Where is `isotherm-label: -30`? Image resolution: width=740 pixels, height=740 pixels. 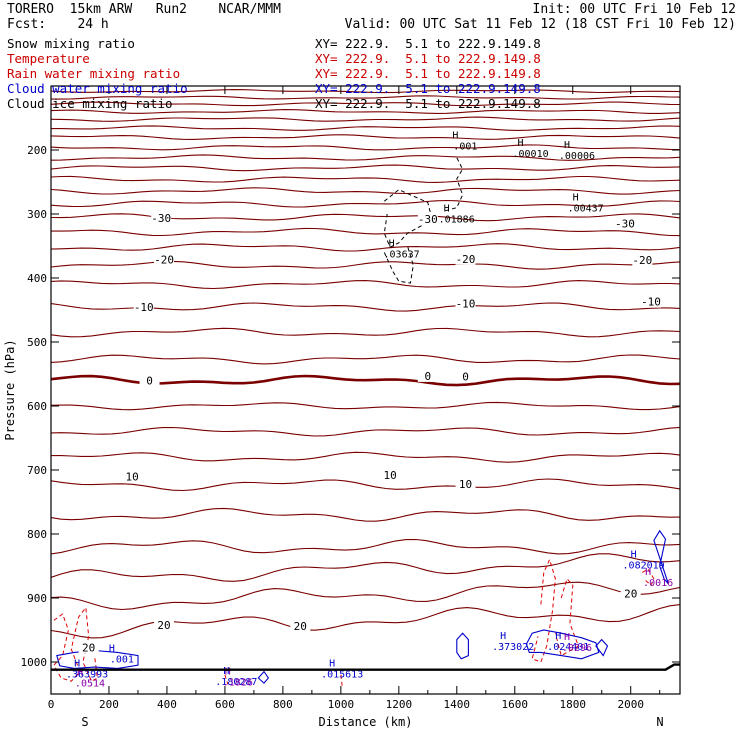 isotherm-label: -30 is located at coordinates (625, 224).